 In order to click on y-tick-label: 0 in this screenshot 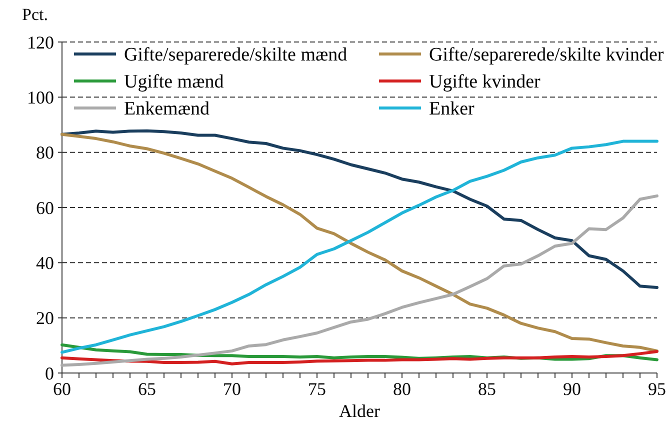, I will do `click(49, 373)`.